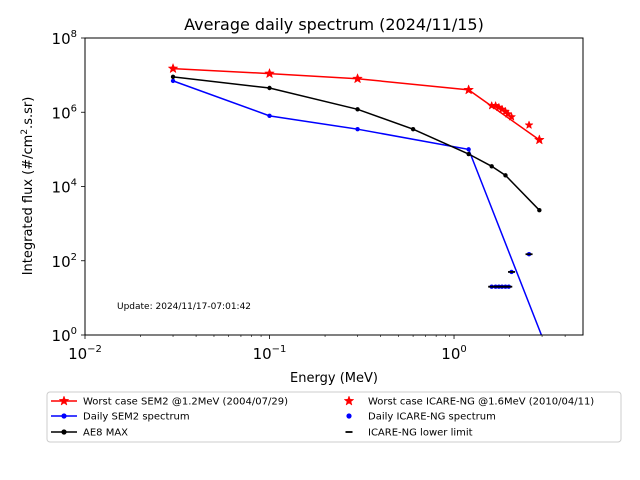  I want to click on y-tick-label: 10⁶, so click(64, 112).